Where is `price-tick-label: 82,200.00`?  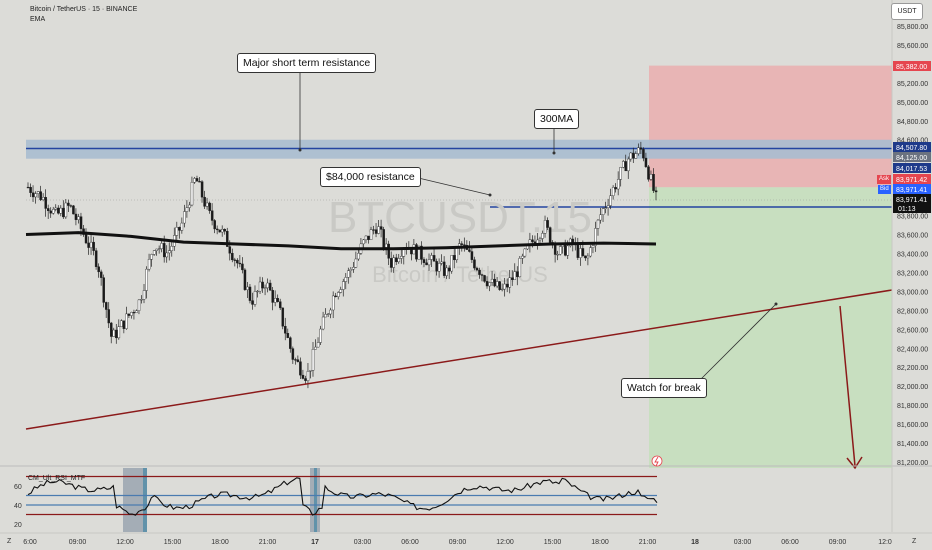 price-tick-label: 82,200.00 is located at coordinates (912, 368).